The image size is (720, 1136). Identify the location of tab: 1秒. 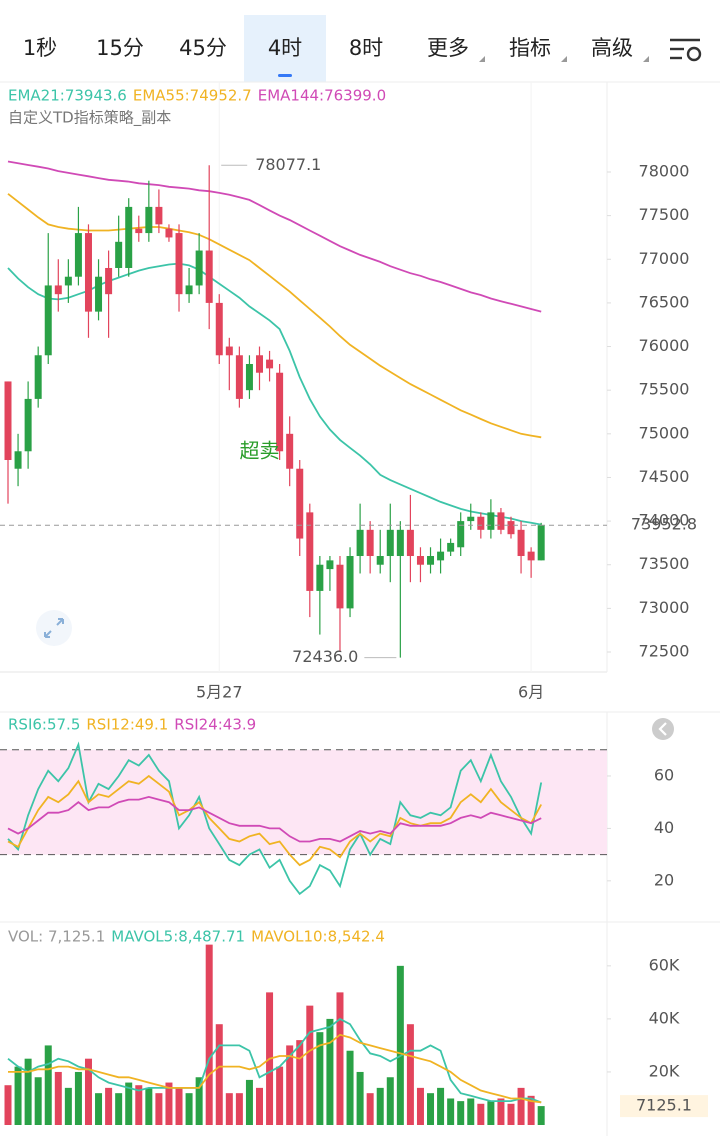
(40, 48).